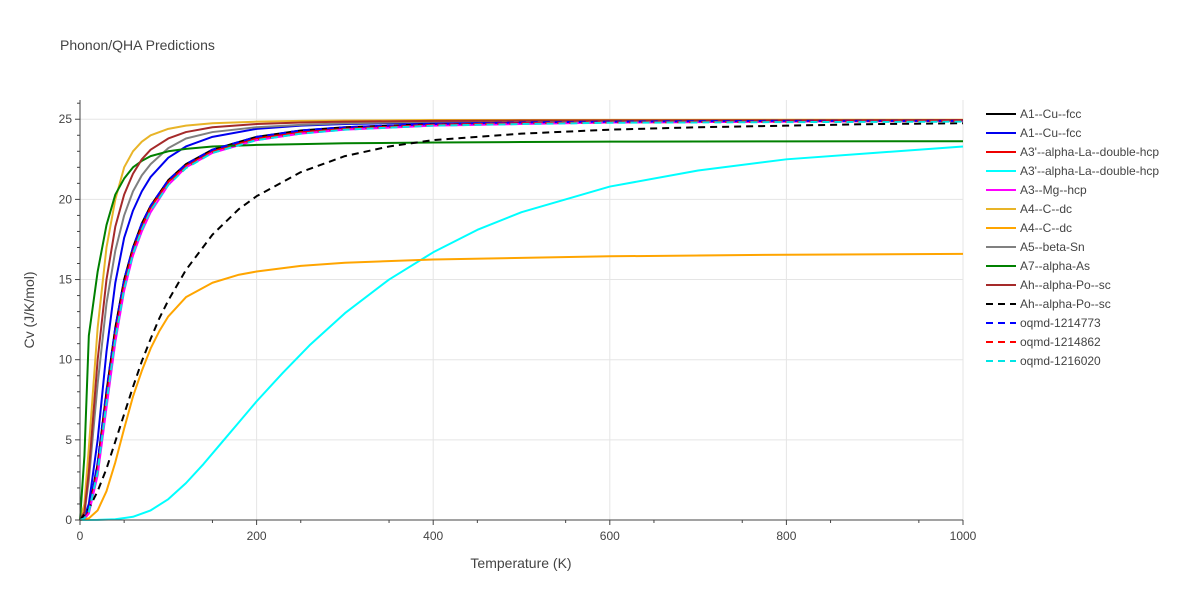 Image resolution: width=1200 pixels, height=600 pixels. What do you see at coordinates (29, 310) in the screenshot?
I see `y-axis-title: Cv (J/K/mol)` at bounding box center [29, 310].